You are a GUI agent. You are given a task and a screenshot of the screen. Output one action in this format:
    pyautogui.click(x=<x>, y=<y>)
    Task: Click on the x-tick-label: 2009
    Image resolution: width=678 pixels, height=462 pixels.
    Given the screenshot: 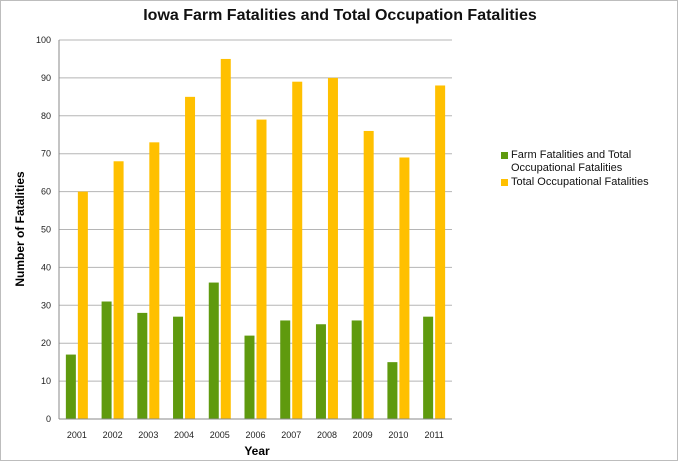 What is the action you would take?
    pyautogui.click(x=363, y=435)
    